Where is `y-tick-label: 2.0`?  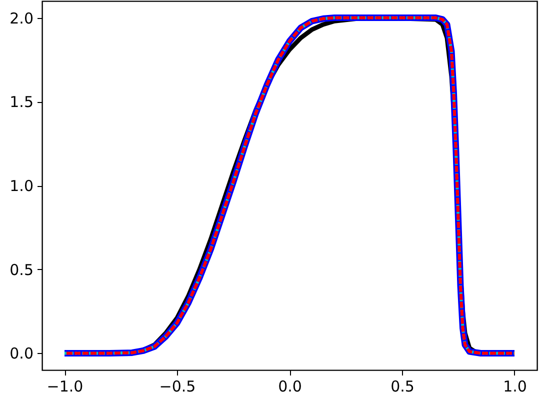
y-tick-label: 2.0 is located at coordinates (22, 18).